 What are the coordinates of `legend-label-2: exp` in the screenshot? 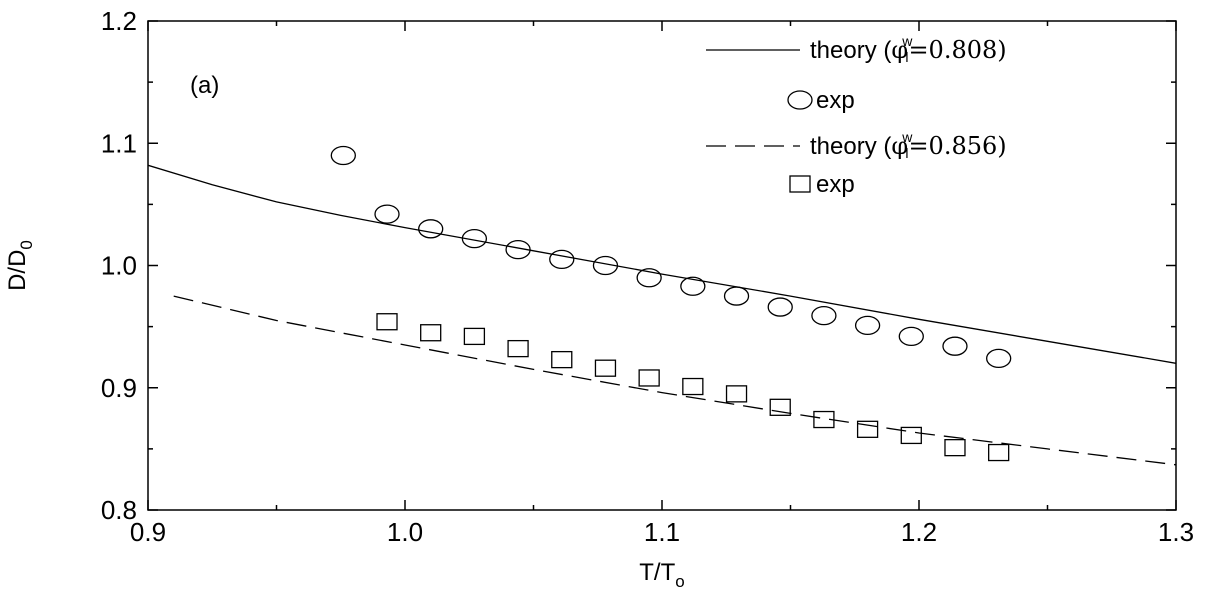 It's located at (835, 100).